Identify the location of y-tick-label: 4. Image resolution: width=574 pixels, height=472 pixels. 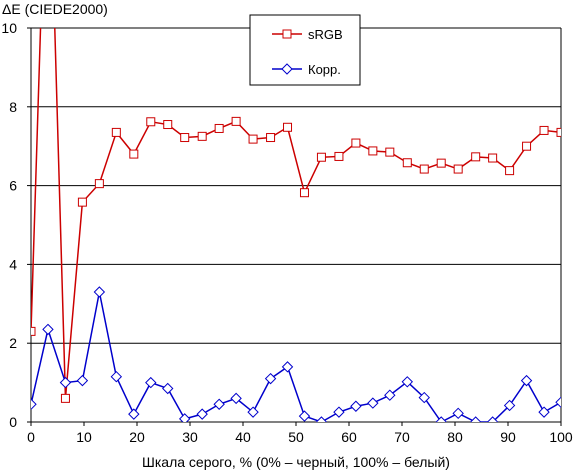
(13, 264).